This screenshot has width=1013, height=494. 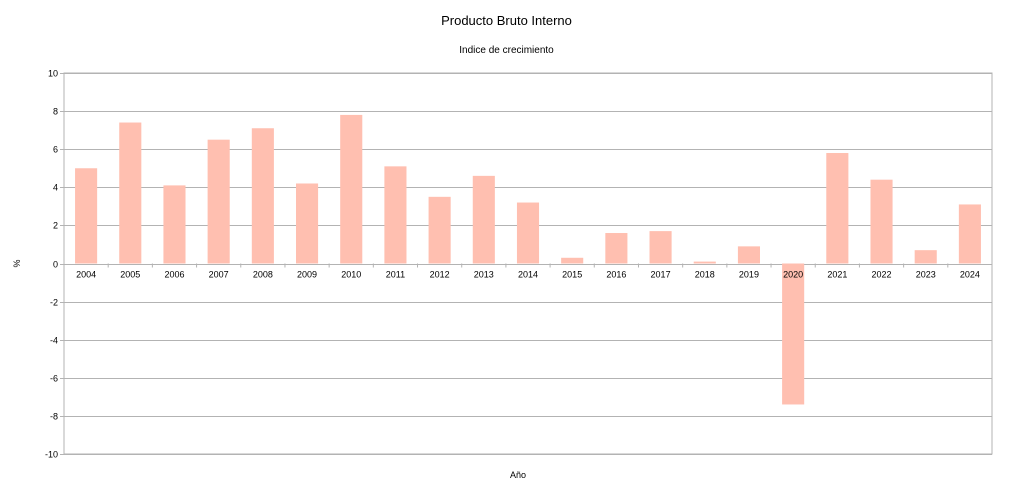 I want to click on y-tick-label: 0, so click(x=55, y=265).